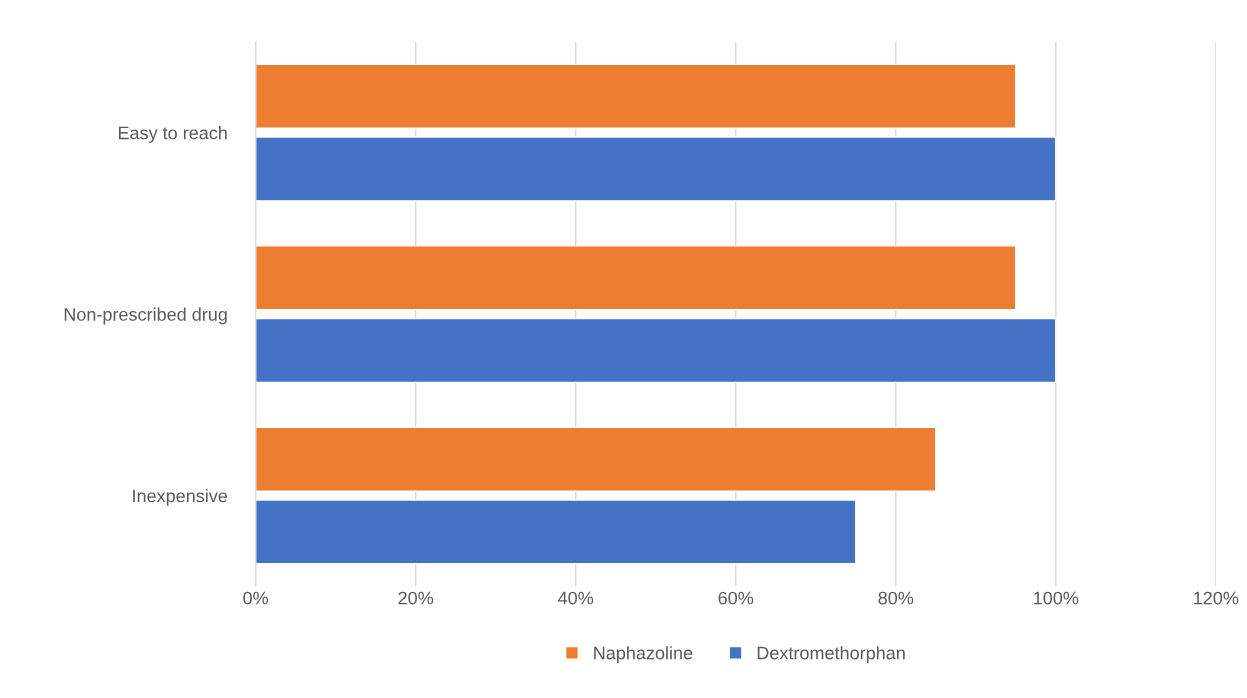 This screenshot has width=1247, height=698. I want to click on x-tick-label: 20%, so click(416, 598).